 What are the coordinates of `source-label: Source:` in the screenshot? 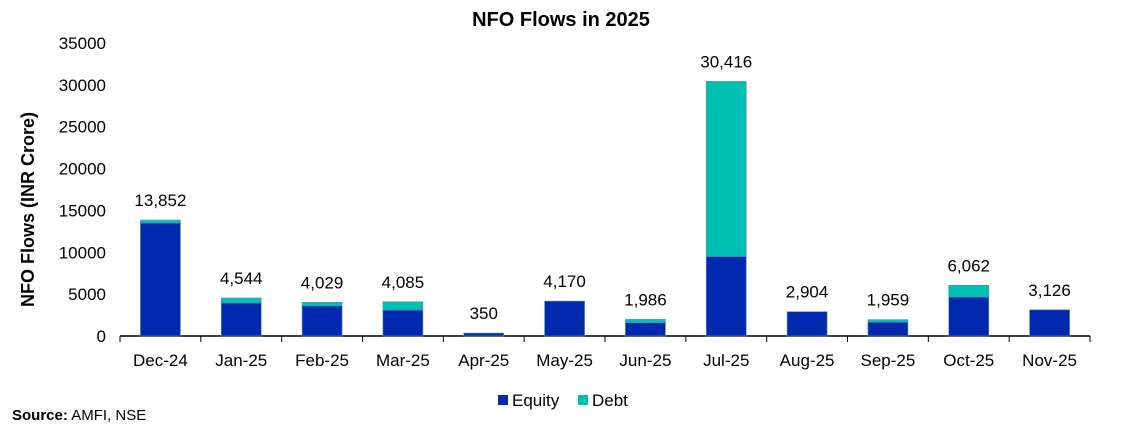 It's located at (40, 415).